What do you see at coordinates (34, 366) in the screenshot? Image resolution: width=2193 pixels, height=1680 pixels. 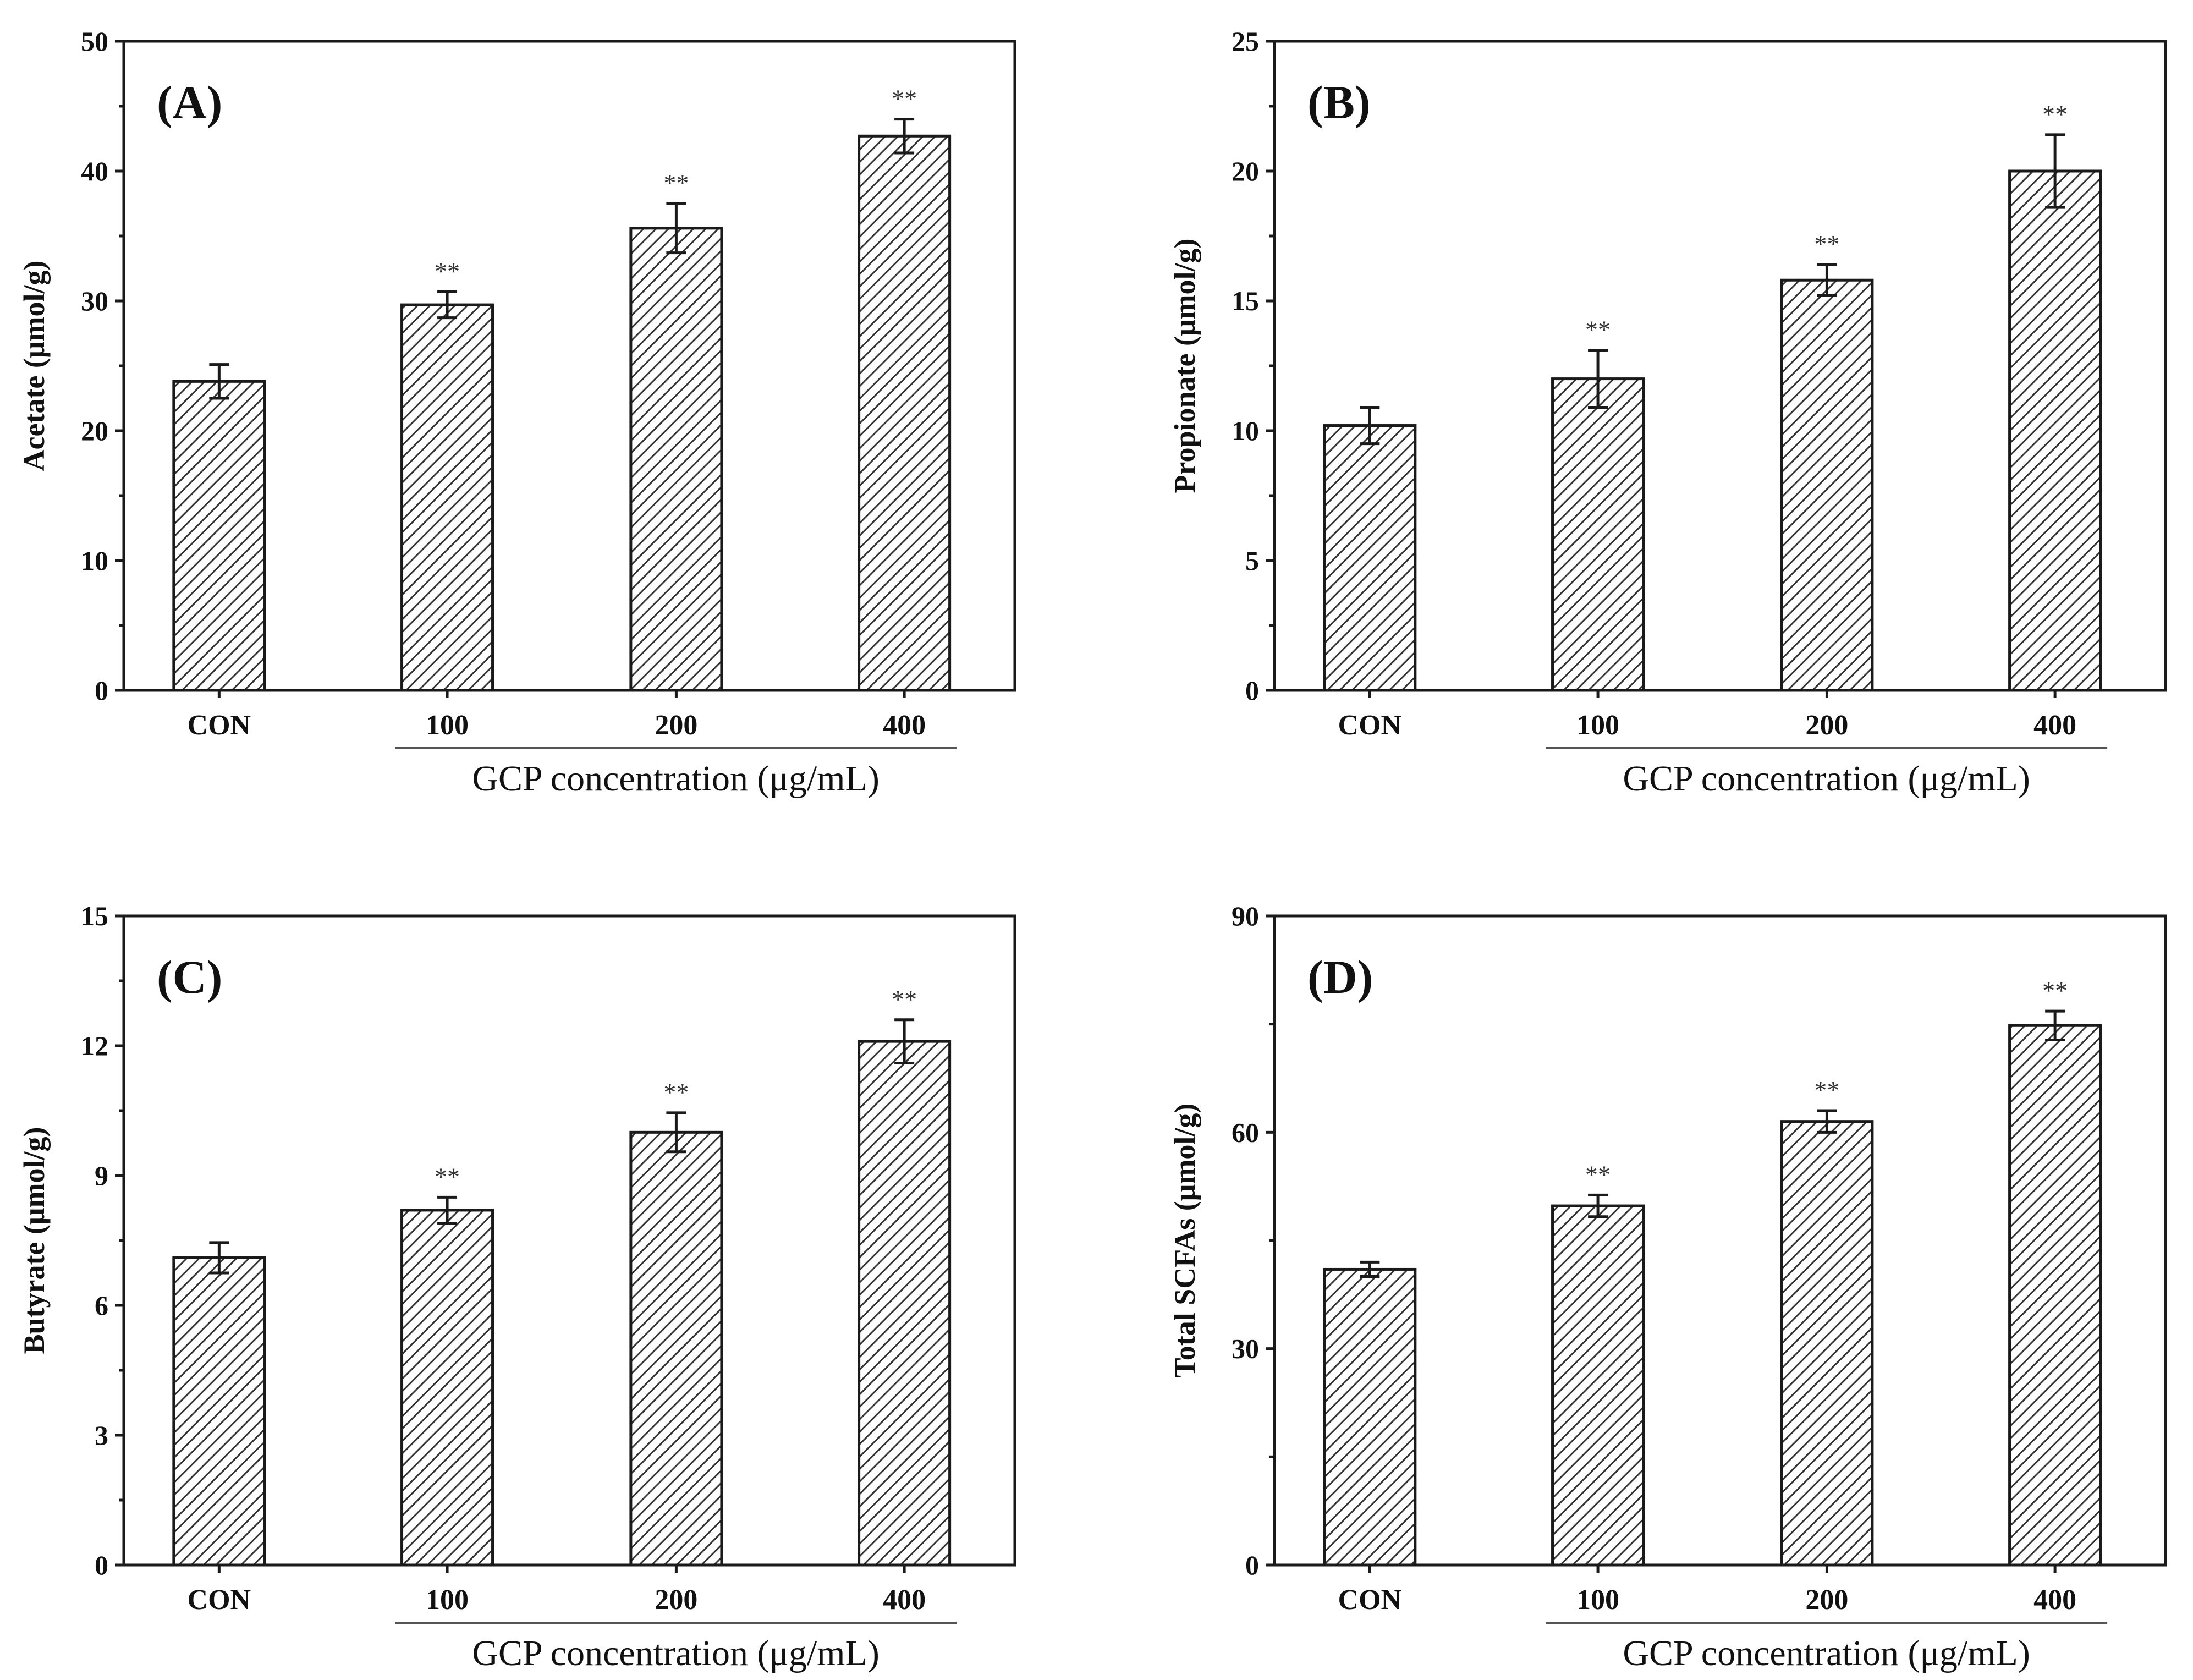 I see `y-axis-label: Acetate (μmol/g)` at bounding box center [34, 366].